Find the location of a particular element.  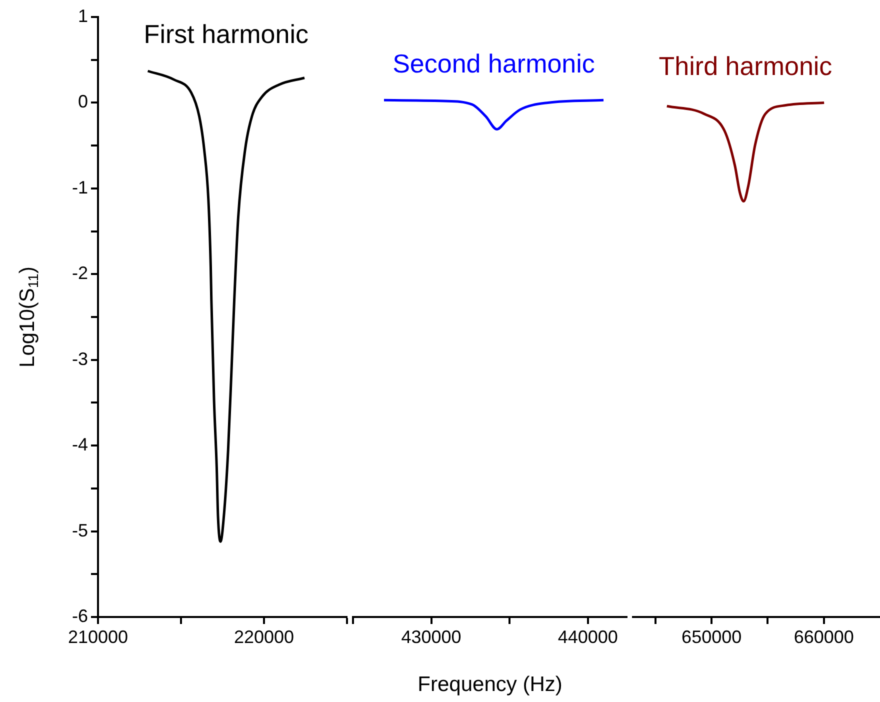

y-tick-label: -5 is located at coordinates (80, 530).